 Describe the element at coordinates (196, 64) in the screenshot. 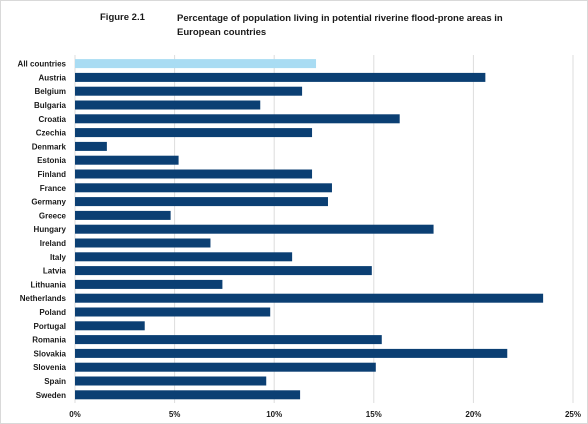

I see `bar-all-countries` at that location.